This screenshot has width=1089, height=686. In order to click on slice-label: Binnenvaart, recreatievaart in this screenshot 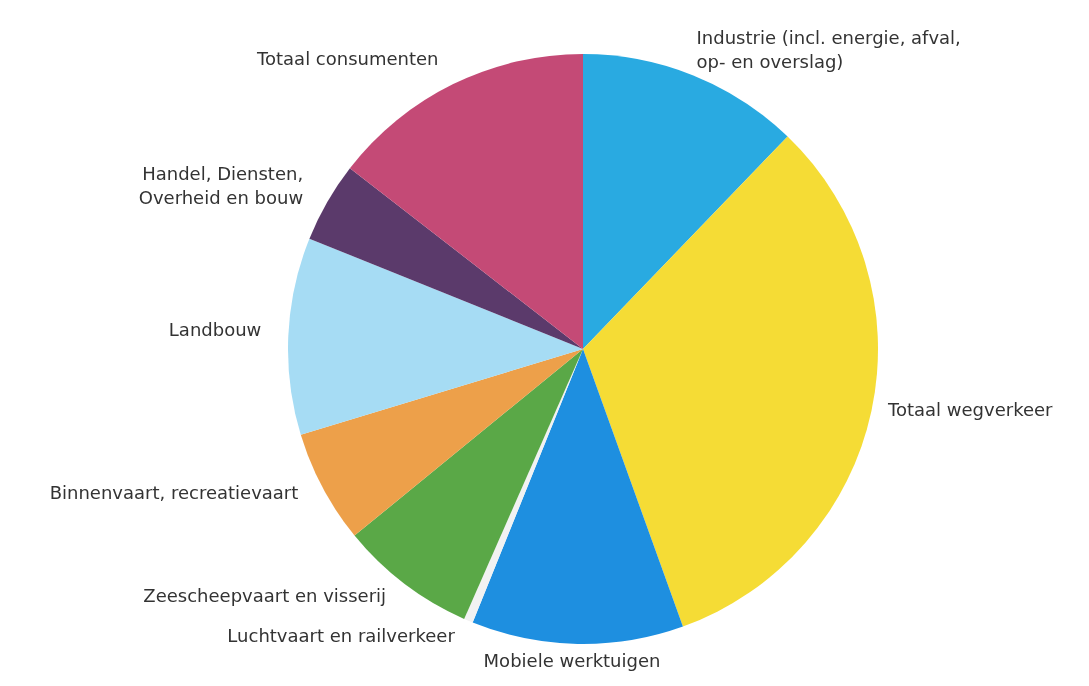, I will do `click(174, 493)`.